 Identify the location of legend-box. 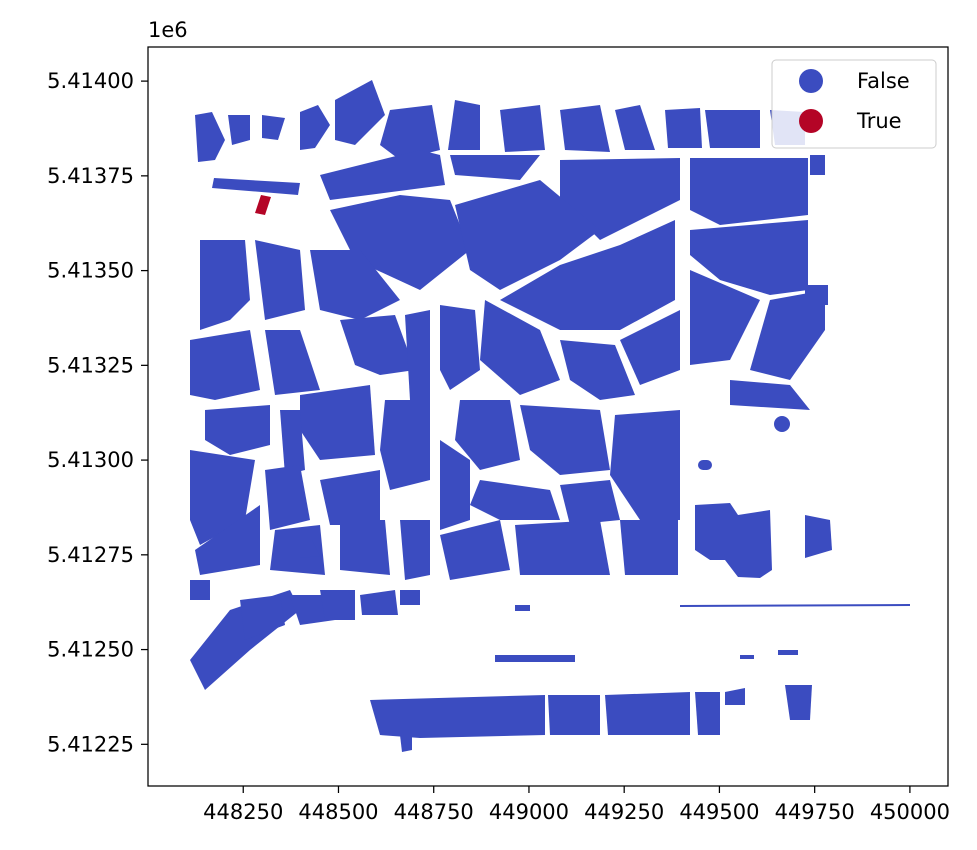
(854, 104).